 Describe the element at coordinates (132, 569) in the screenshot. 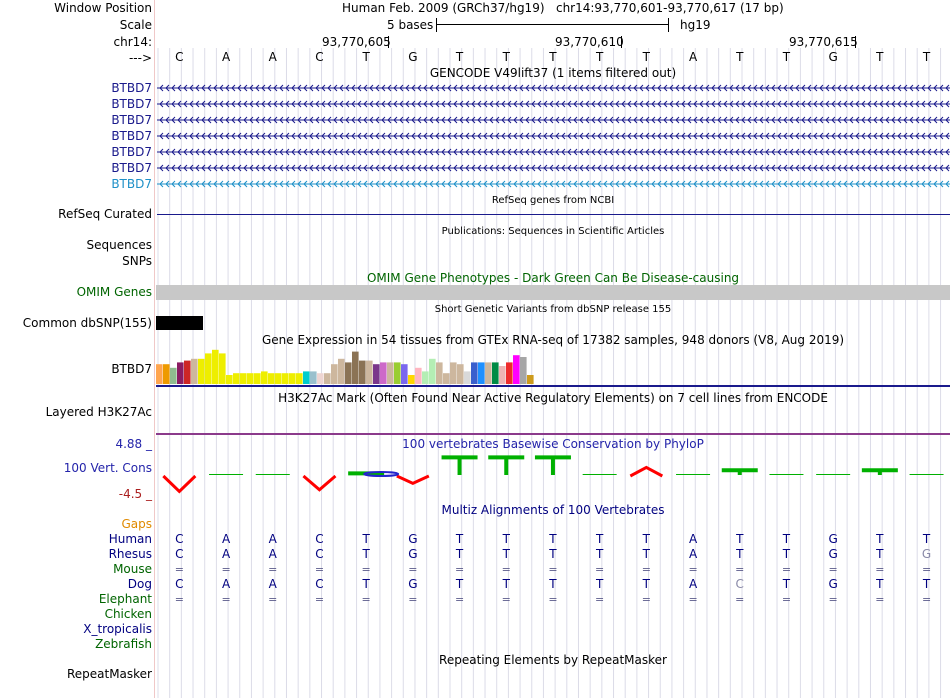

I see `alignment-species-label: Mouse` at that location.